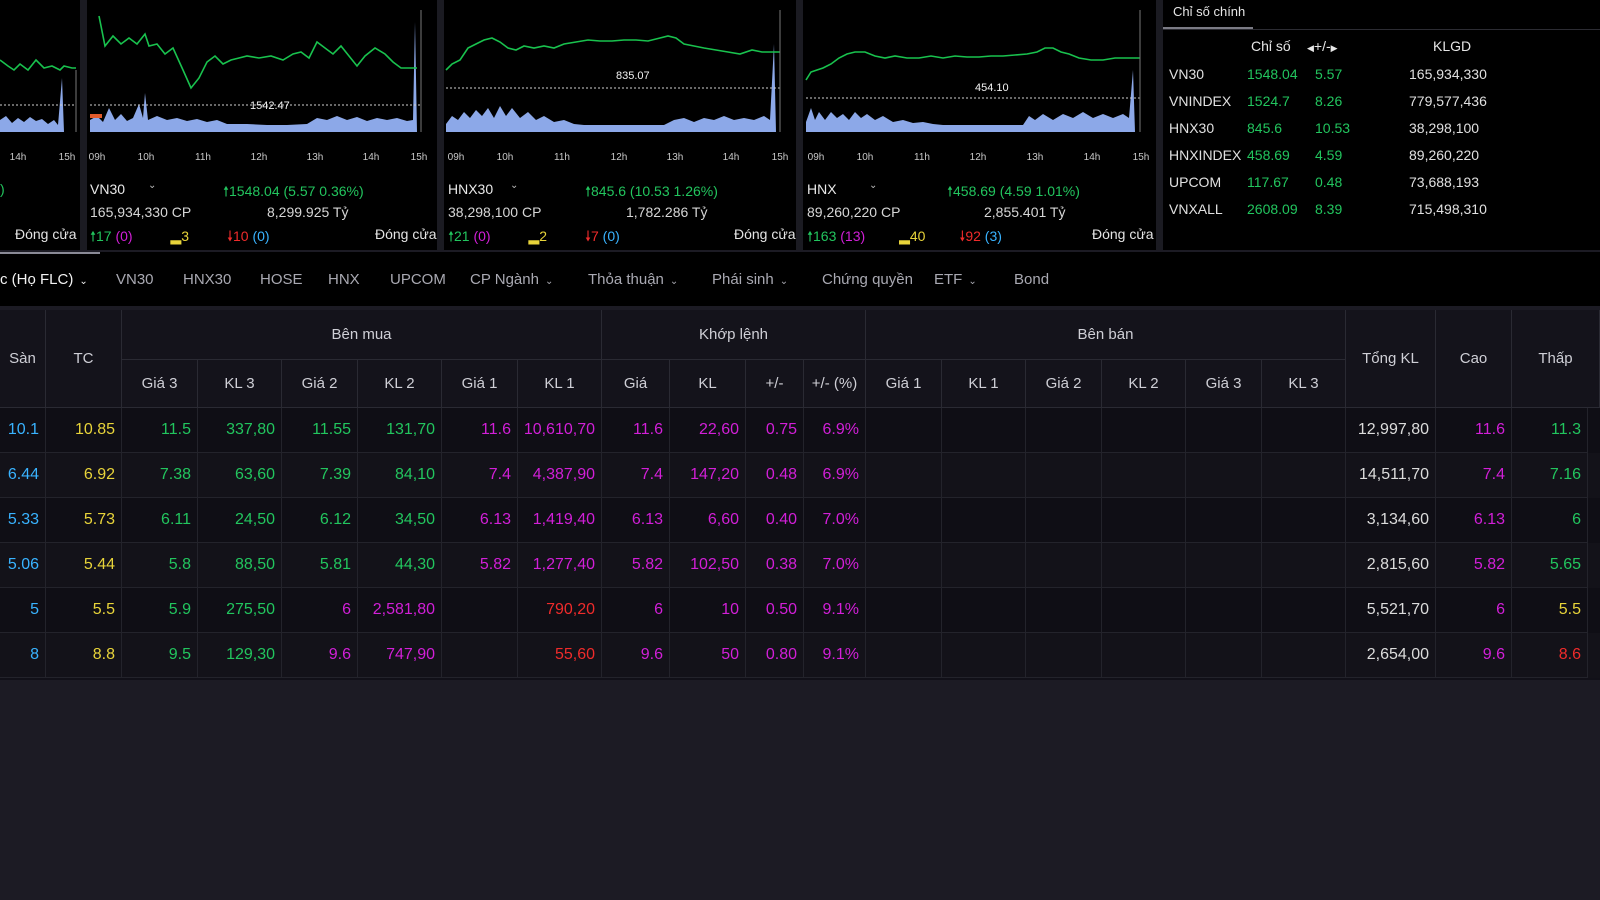 This screenshot has height=900, width=1600. I want to click on cell-total: 3,134,60, so click(1391, 520).